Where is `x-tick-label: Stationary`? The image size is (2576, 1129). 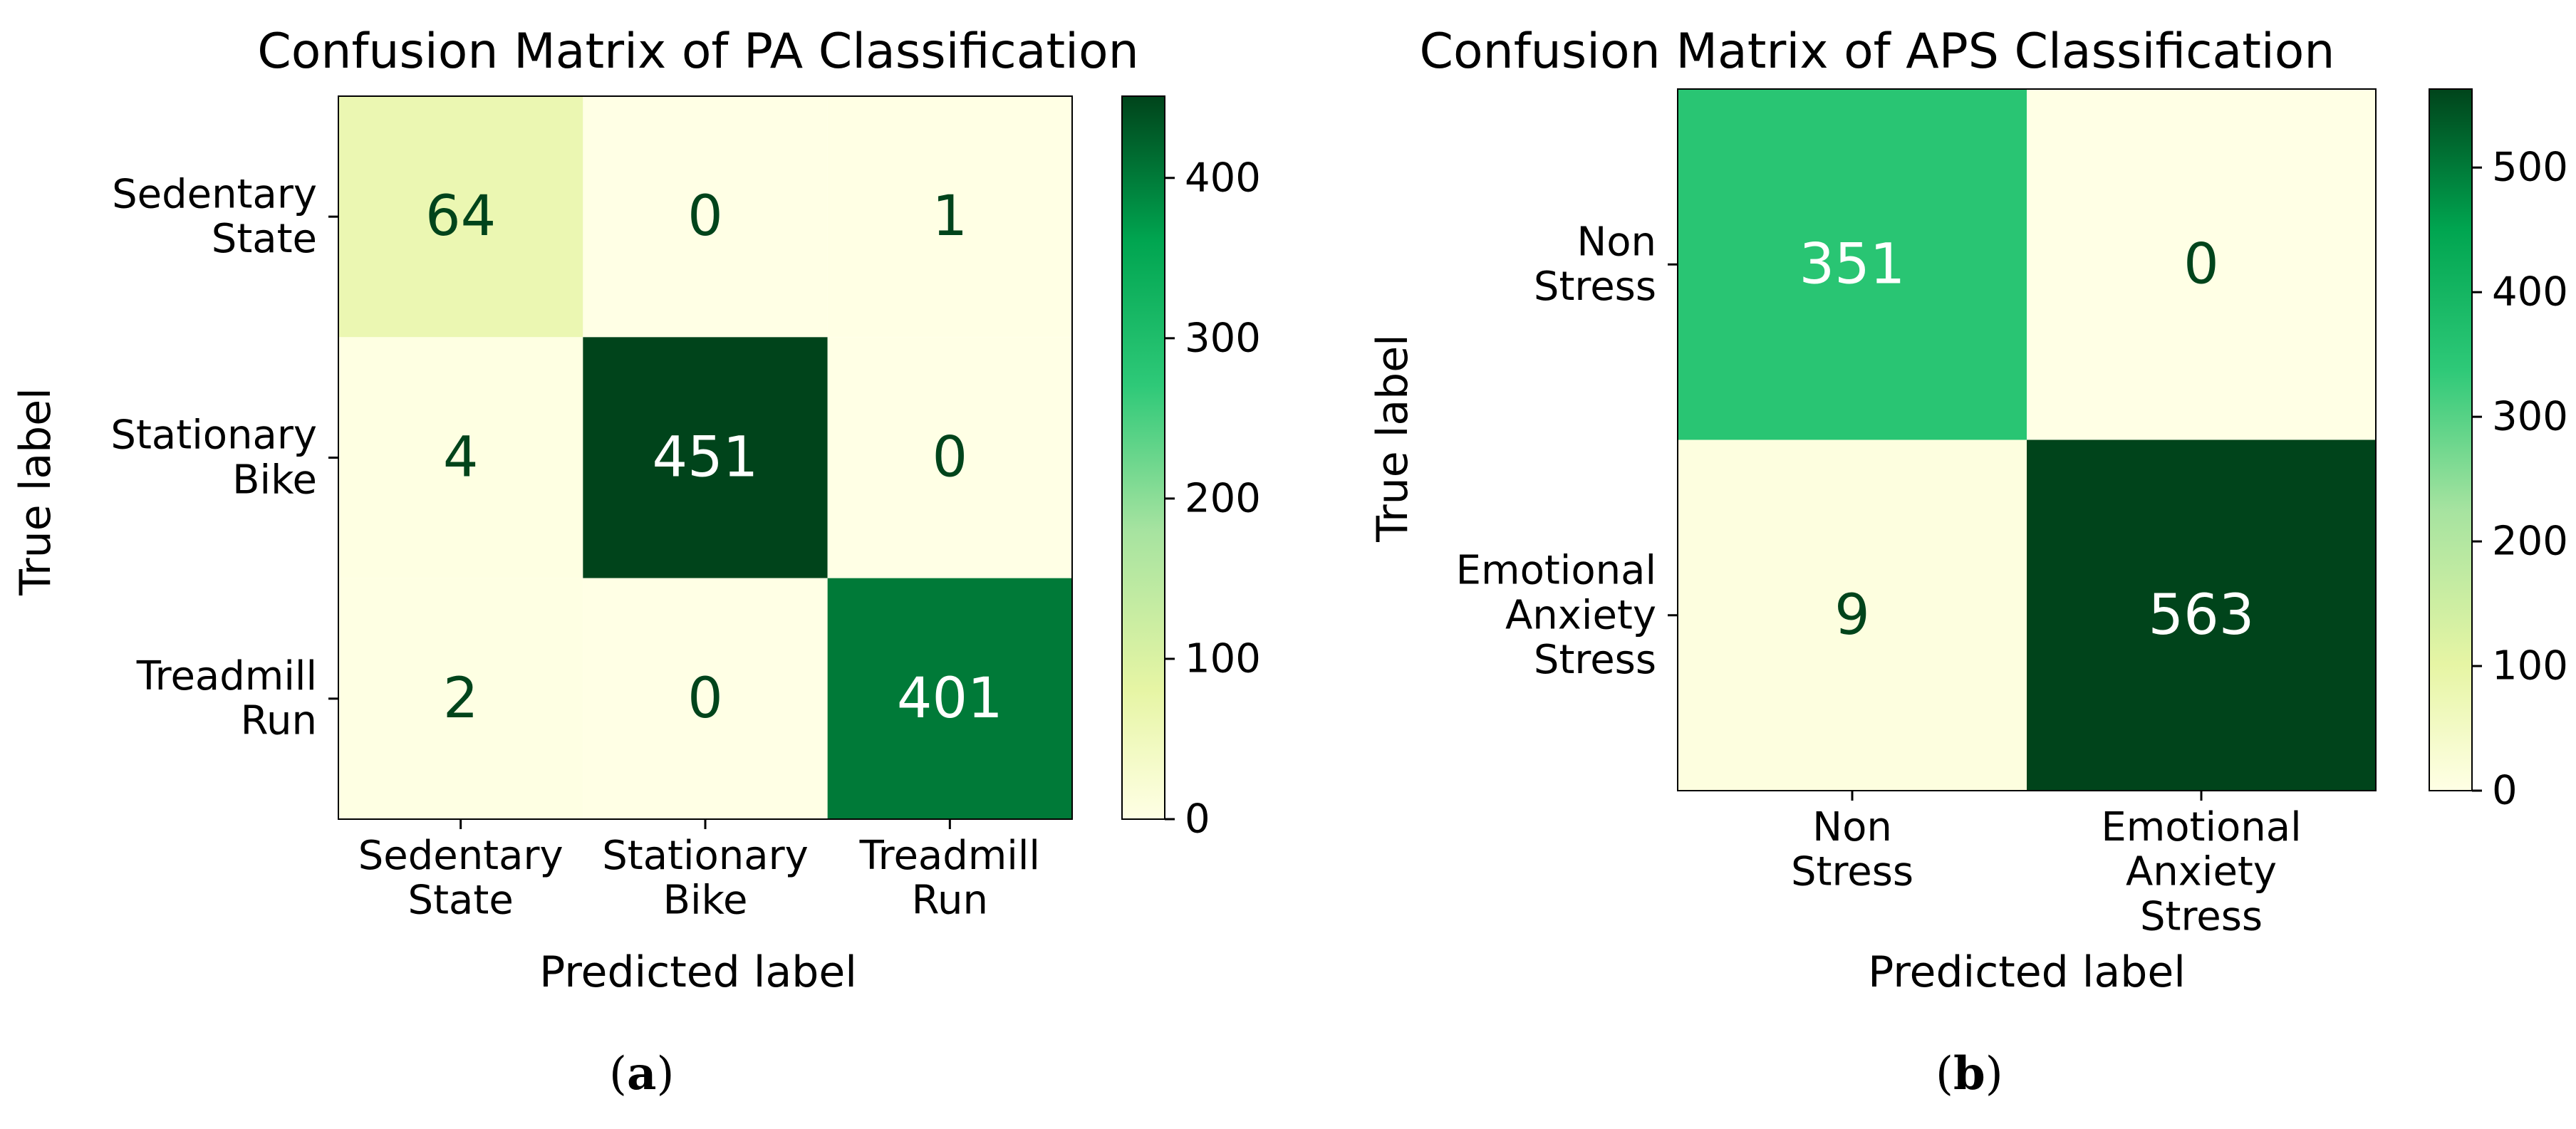
x-tick-label: Stationary is located at coordinates (705, 856).